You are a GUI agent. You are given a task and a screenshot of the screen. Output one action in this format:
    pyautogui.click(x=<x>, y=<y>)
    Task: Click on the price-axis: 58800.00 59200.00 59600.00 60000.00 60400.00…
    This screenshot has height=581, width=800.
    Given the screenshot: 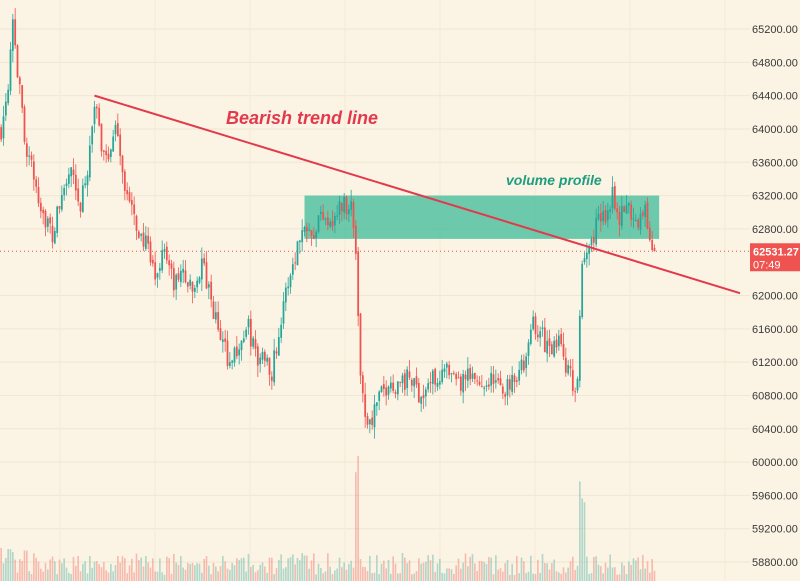 What is the action you would take?
    pyautogui.click(x=775, y=296)
    